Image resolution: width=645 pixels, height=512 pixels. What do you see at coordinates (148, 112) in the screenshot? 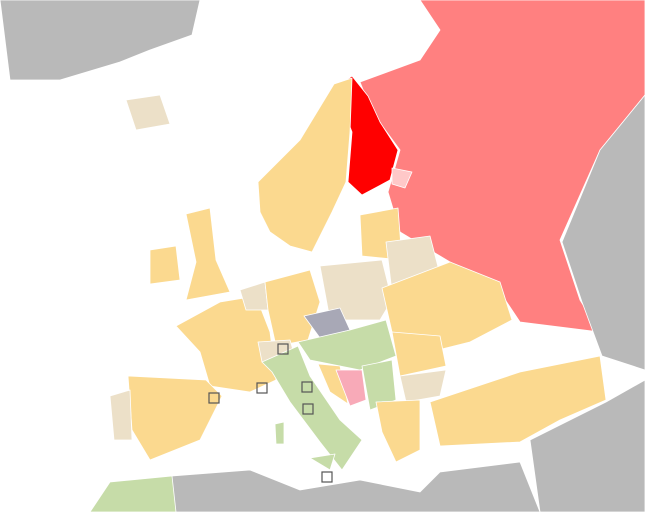
I see `iceland` at bounding box center [148, 112].